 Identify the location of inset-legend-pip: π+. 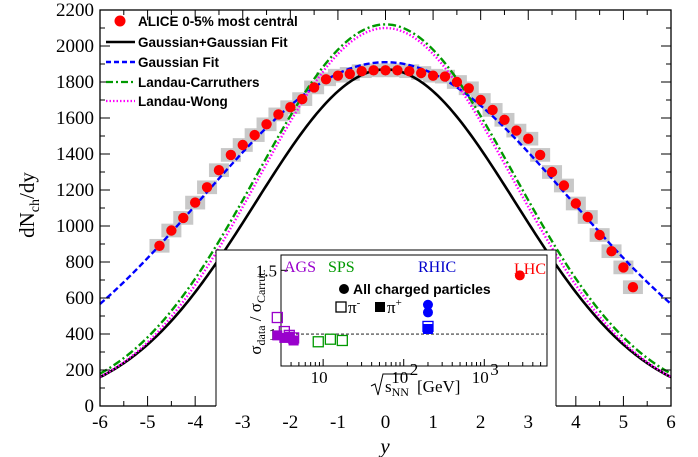
(394, 307).